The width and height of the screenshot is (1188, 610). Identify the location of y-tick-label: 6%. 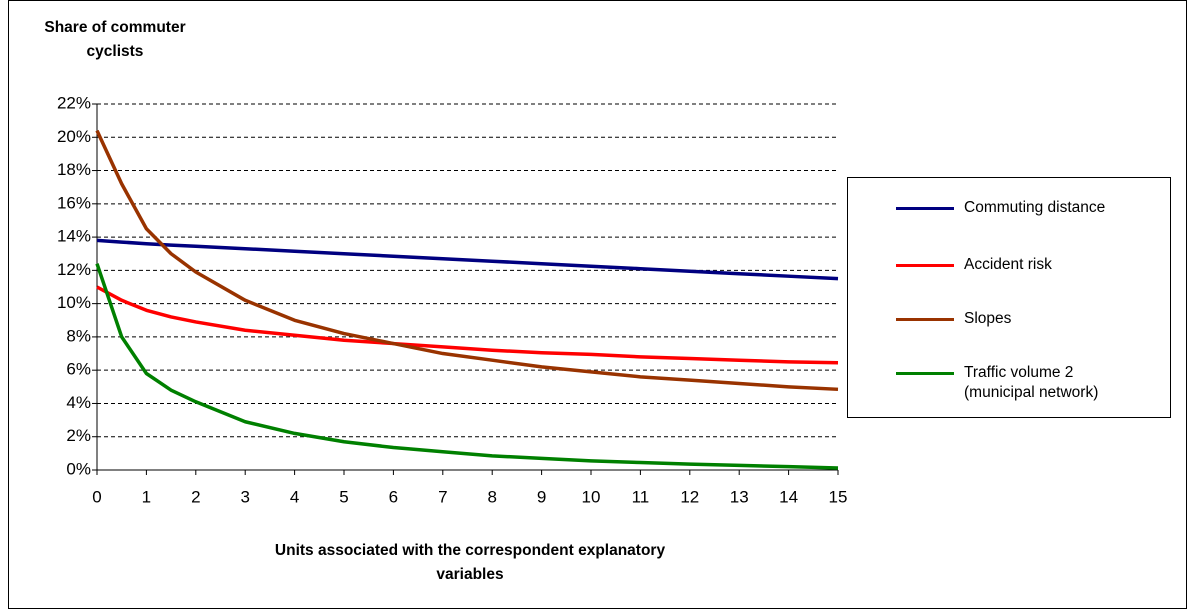
(78, 369).